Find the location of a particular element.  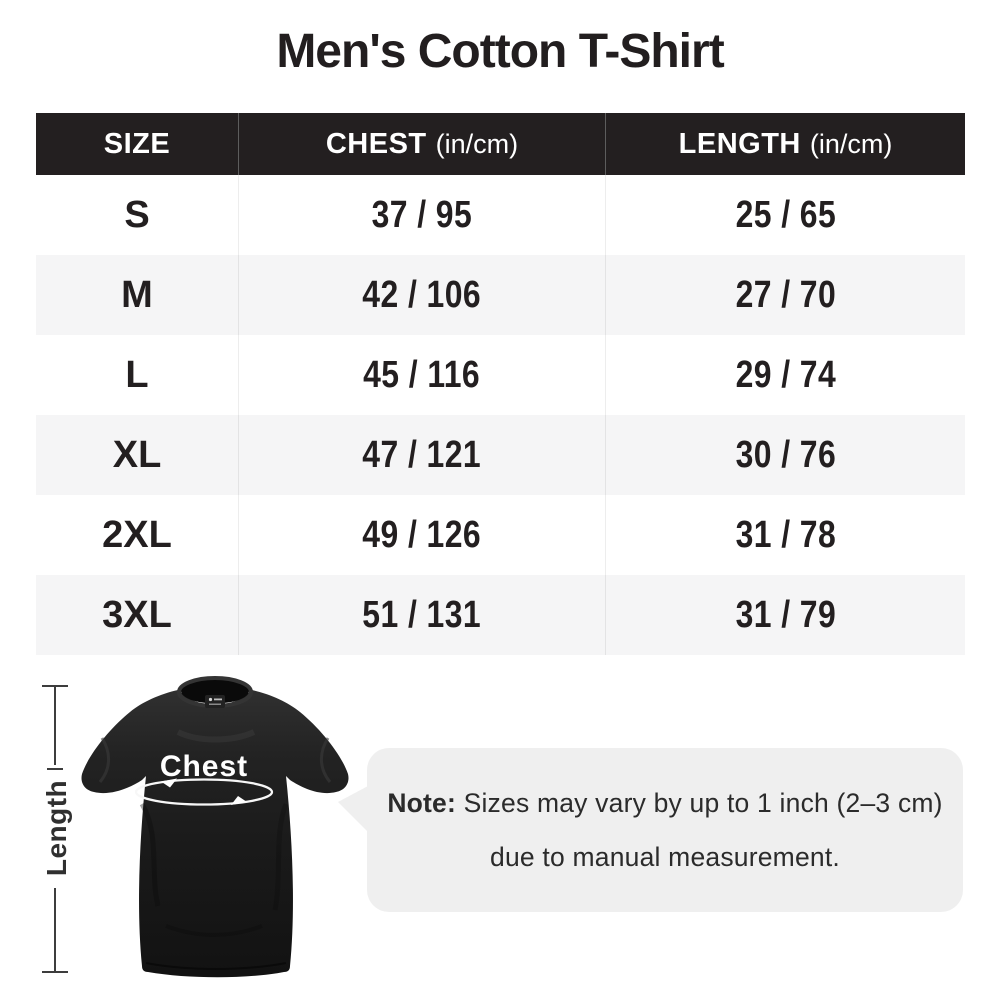

table-row-s: S 37 / 95 25 / 65 is located at coordinates (500, 215).